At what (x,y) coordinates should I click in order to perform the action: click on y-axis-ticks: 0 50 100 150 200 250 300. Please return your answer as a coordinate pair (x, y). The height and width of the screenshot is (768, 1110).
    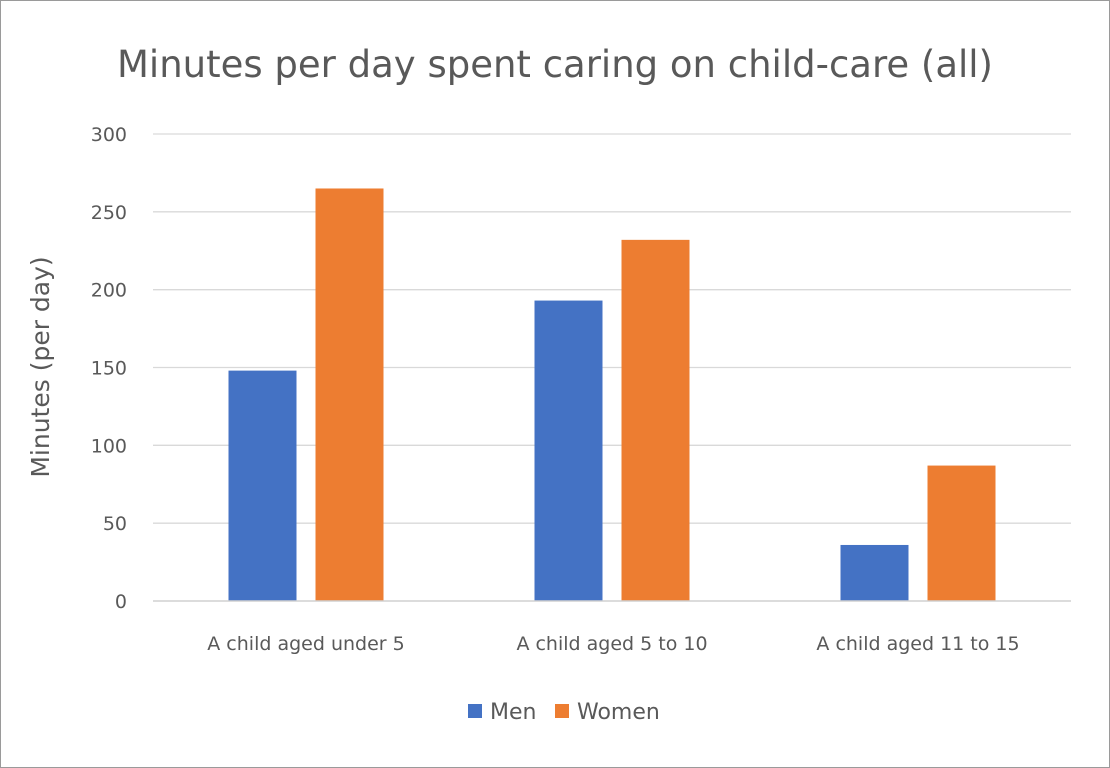
    Looking at the image, I should click on (109, 368).